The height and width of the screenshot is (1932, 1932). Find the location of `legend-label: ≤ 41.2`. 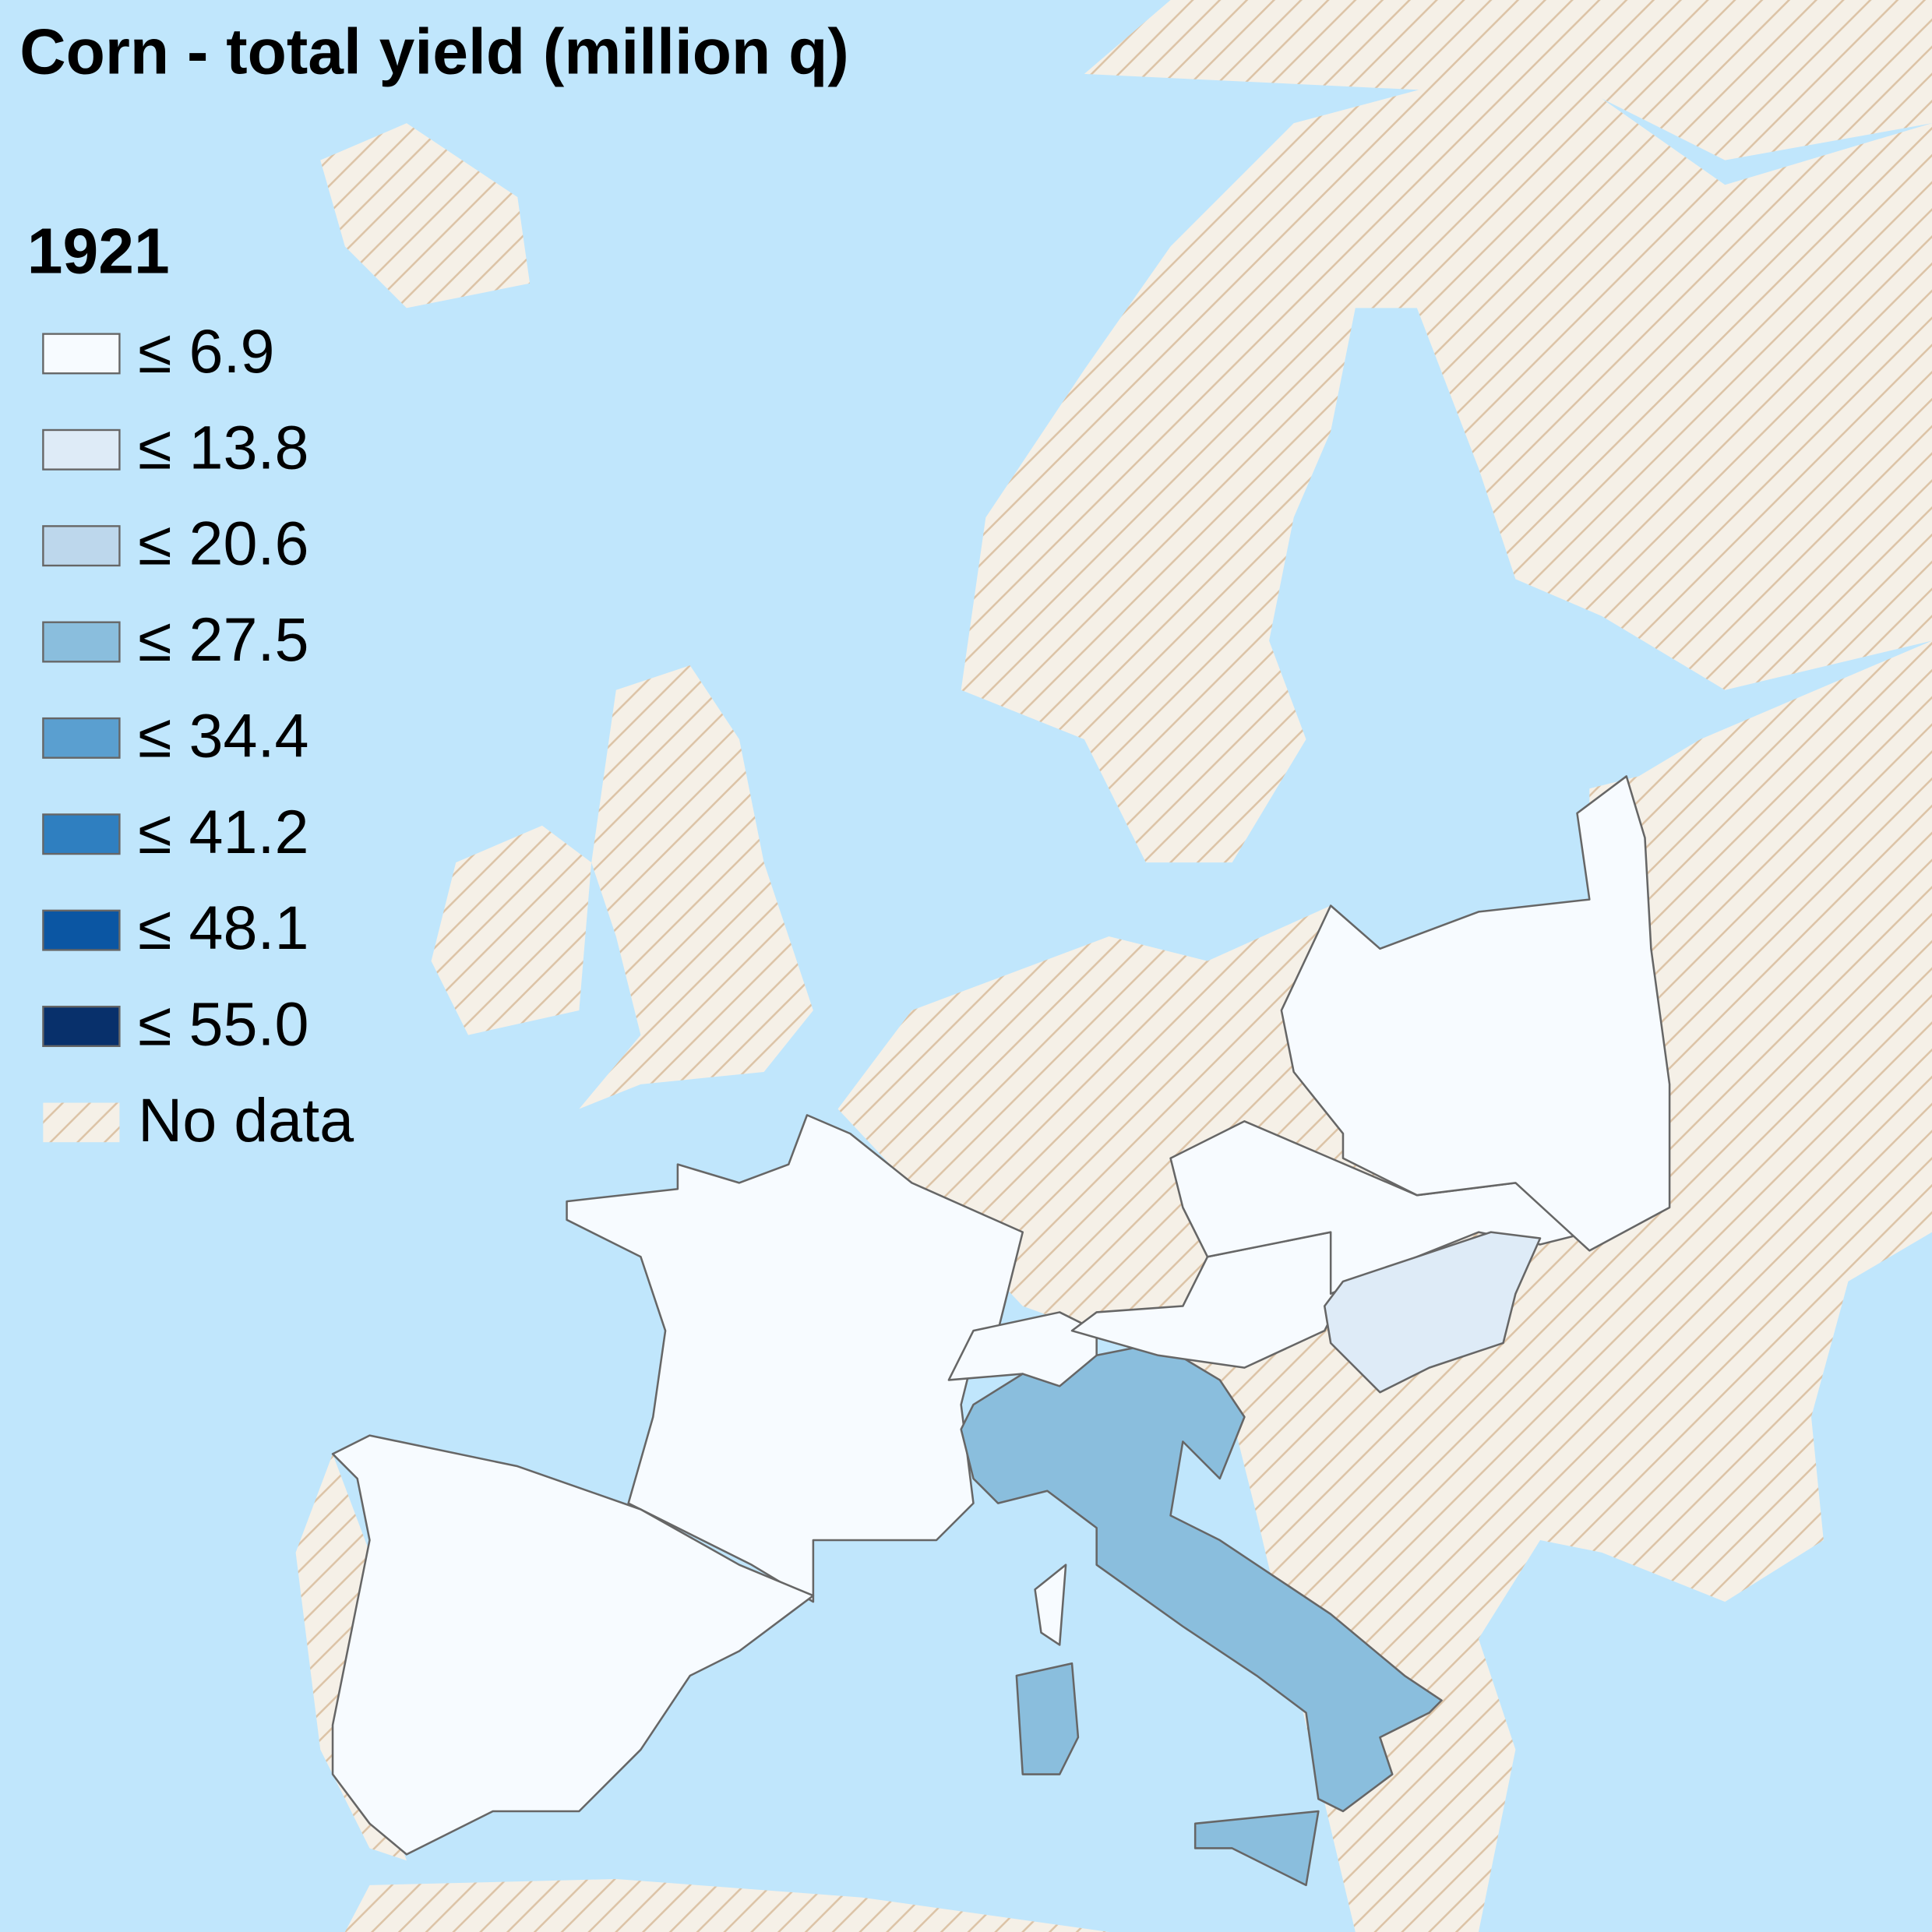

legend-label: ≤ 41.2 is located at coordinates (223, 832).